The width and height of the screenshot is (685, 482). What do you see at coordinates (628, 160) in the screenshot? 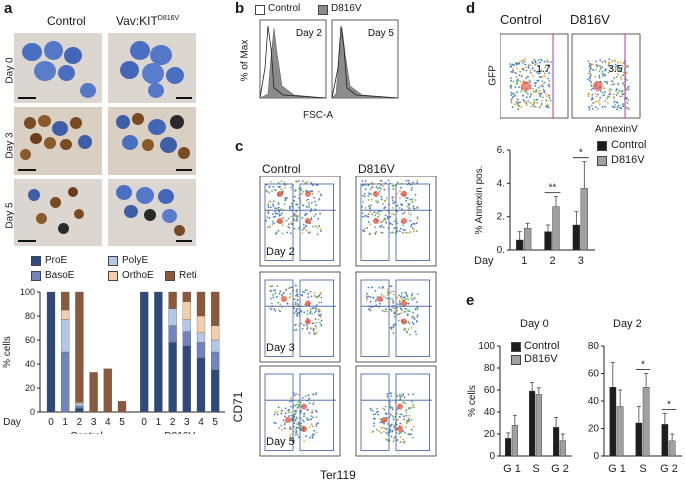
I see `legend-label-d-mut: D816V` at bounding box center [628, 160].